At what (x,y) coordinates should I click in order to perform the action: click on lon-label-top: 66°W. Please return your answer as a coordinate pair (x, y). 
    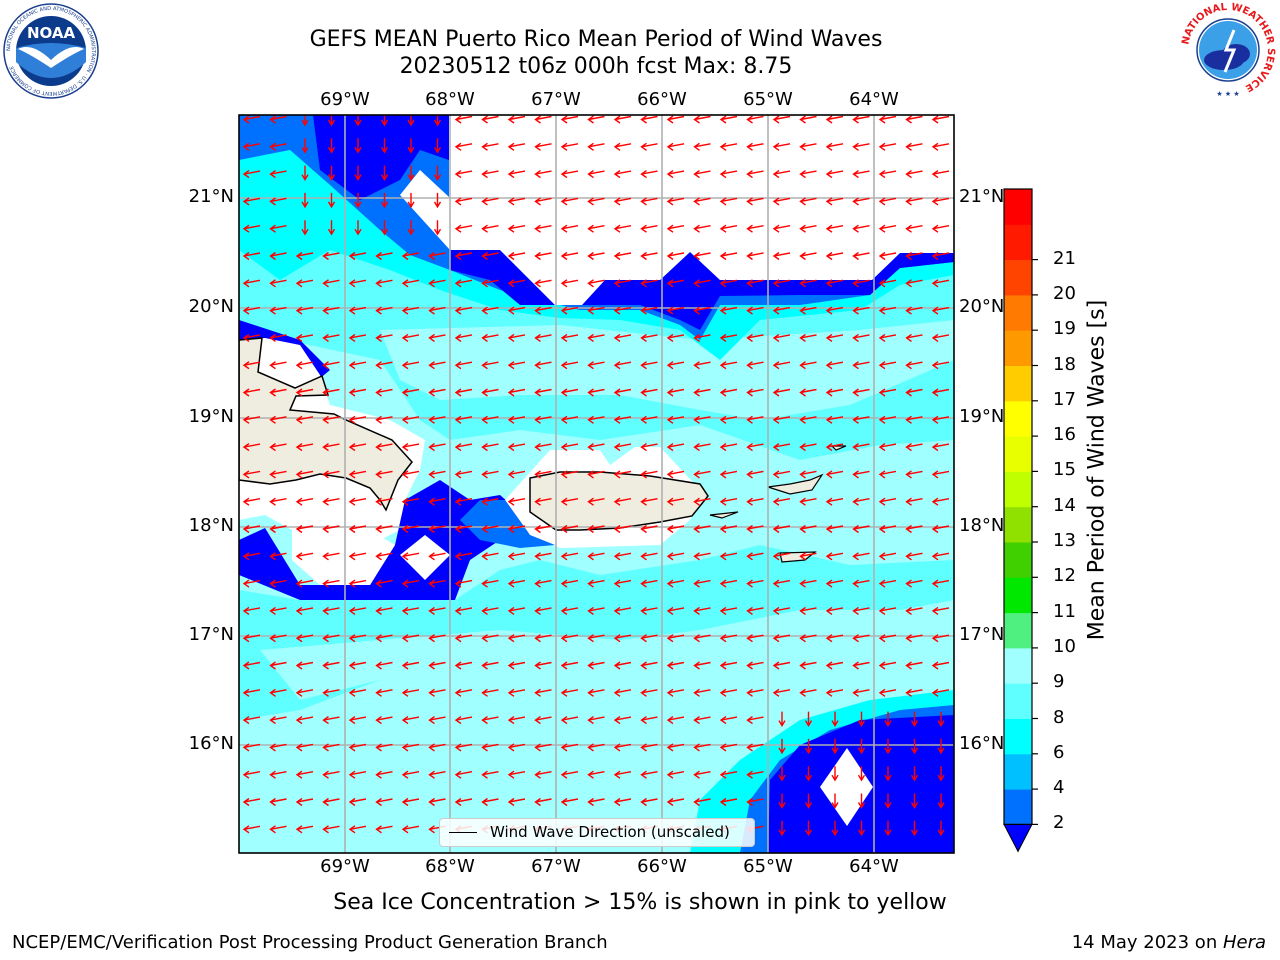
    Looking at the image, I should click on (662, 99).